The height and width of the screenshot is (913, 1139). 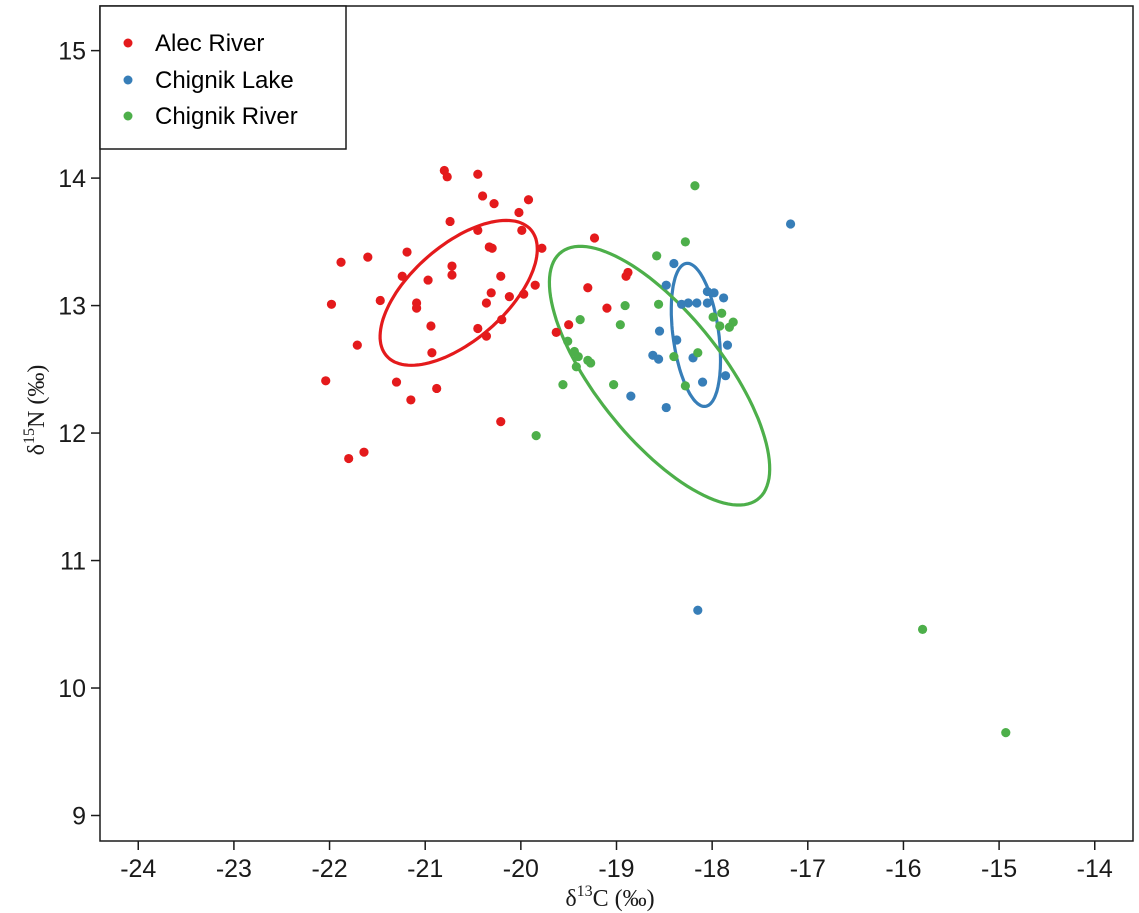 What do you see at coordinates (72, 689) in the screenshot?
I see `y-tick-label: 10` at bounding box center [72, 689].